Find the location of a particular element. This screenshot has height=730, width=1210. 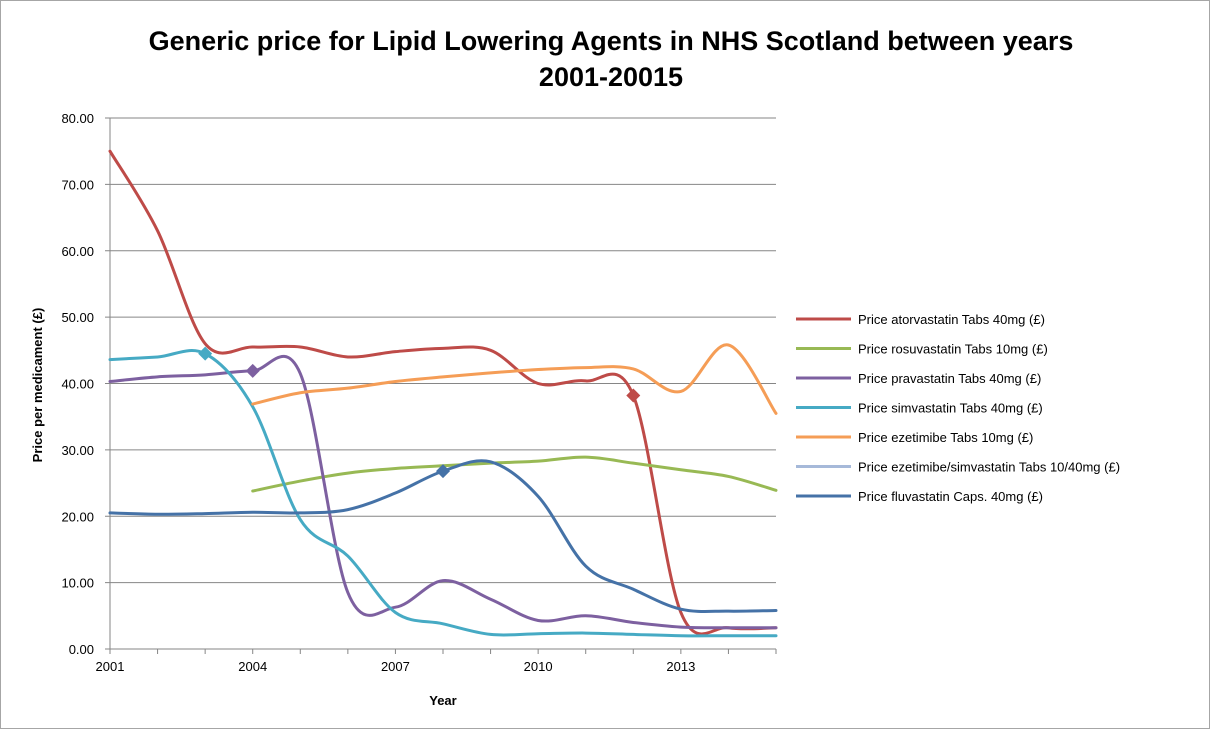

x-tick-label-4: 2013 is located at coordinates (680, 666).